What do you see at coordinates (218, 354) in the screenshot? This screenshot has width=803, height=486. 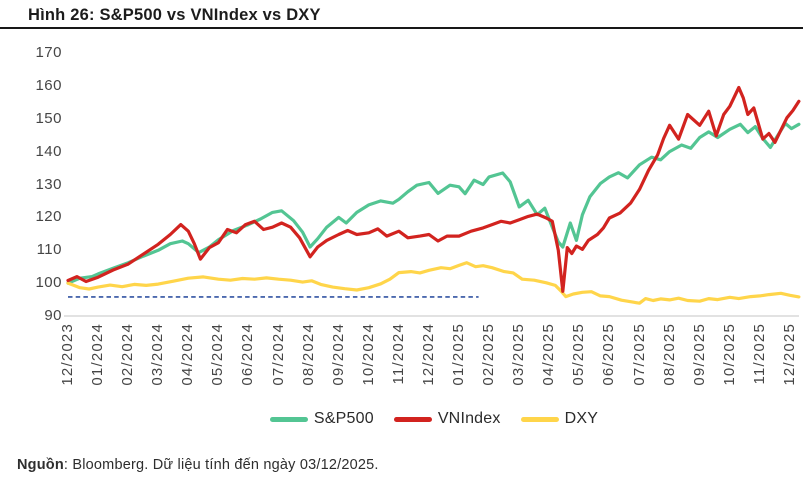 I see `x-axis-label: 05/2024` at bounding box center [218, 354].